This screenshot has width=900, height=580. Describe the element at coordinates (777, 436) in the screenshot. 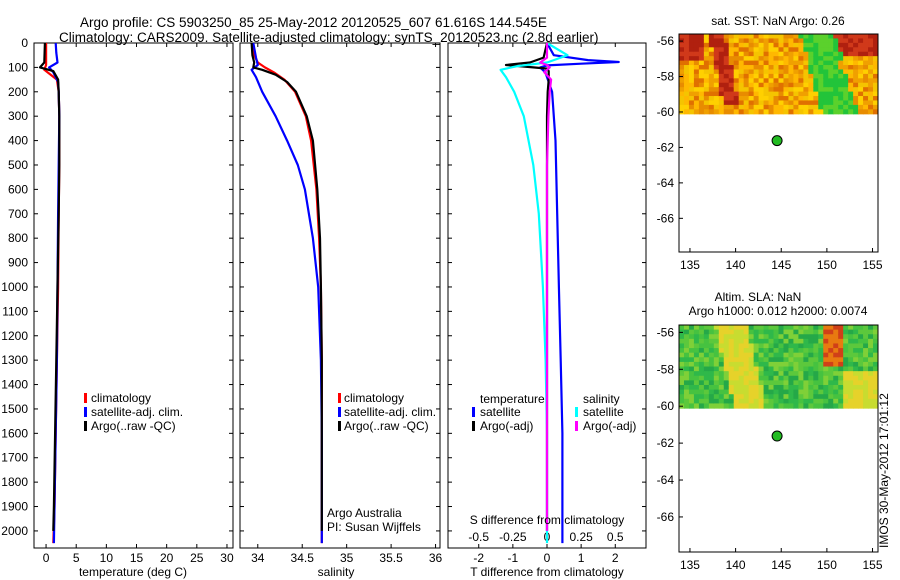

I see `argo-float-marker` at that location.